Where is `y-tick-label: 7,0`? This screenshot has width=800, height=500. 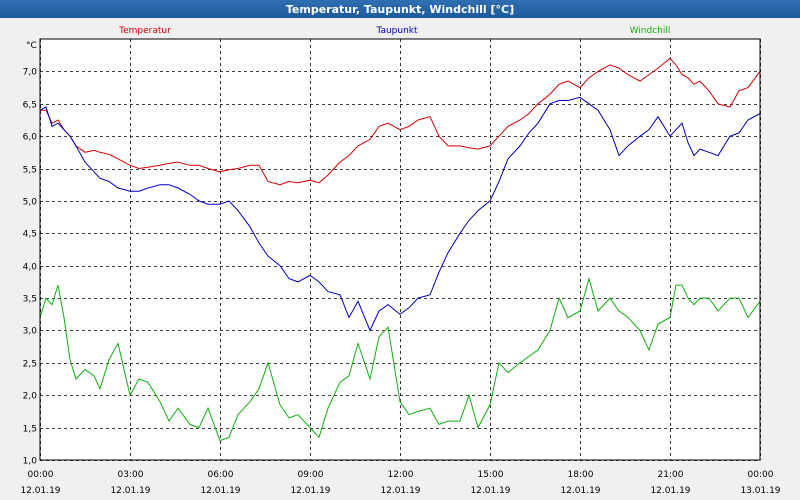
y-tick-label: 7,0 is located at coordinates (30, 73).